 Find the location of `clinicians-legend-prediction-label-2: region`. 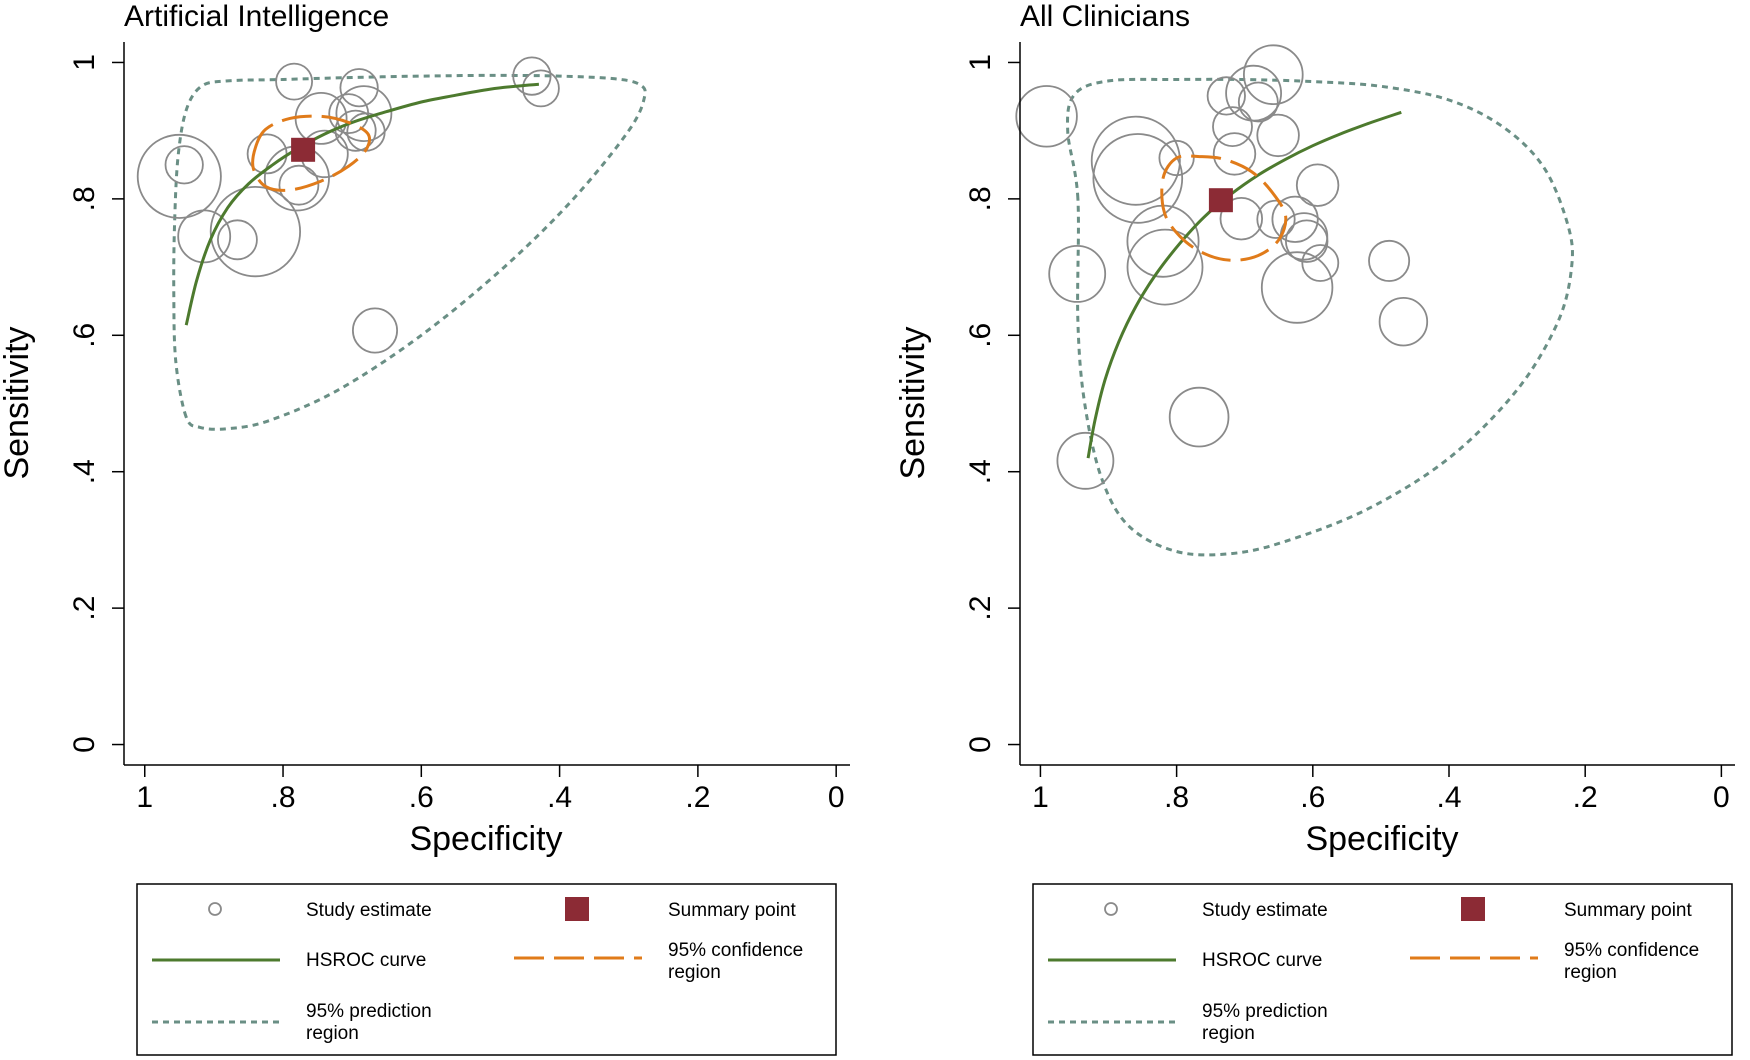

clinicians-legend-prediction-label-2: region is located at coordinates (1228, 1033).